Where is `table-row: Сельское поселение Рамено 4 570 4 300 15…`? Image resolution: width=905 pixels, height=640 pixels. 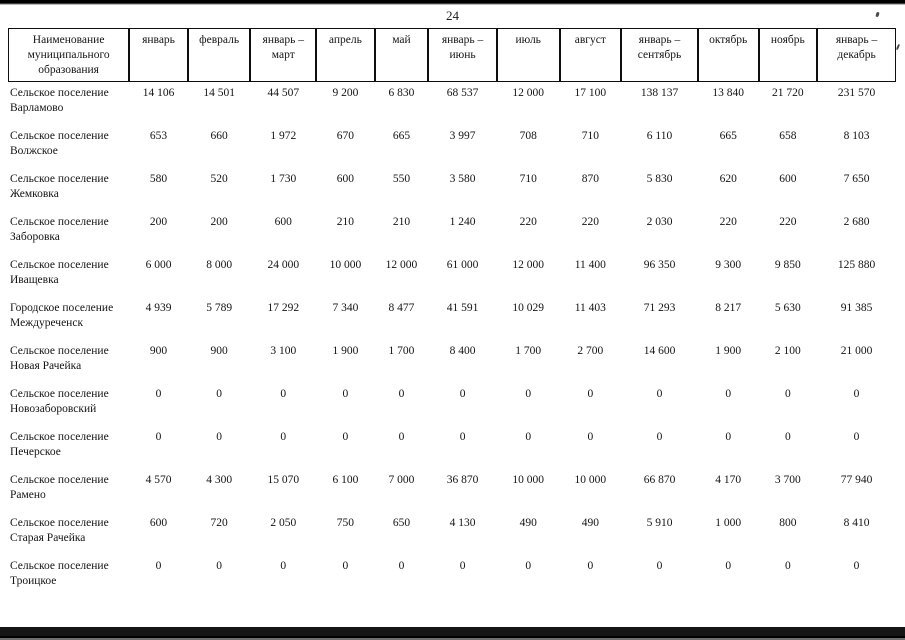 table-row: Сельское поселение Рамено 4 570 4 300 15… is located at coordinates (452, 490).